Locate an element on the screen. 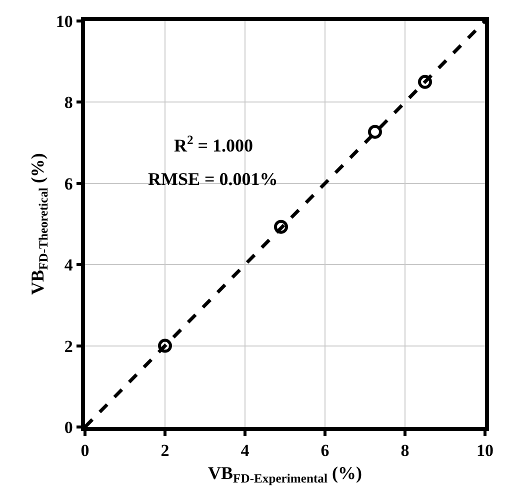 The height and width of the screenshot is (499, 506). x-tick-label: 6 is located at coordinates (325, 450).